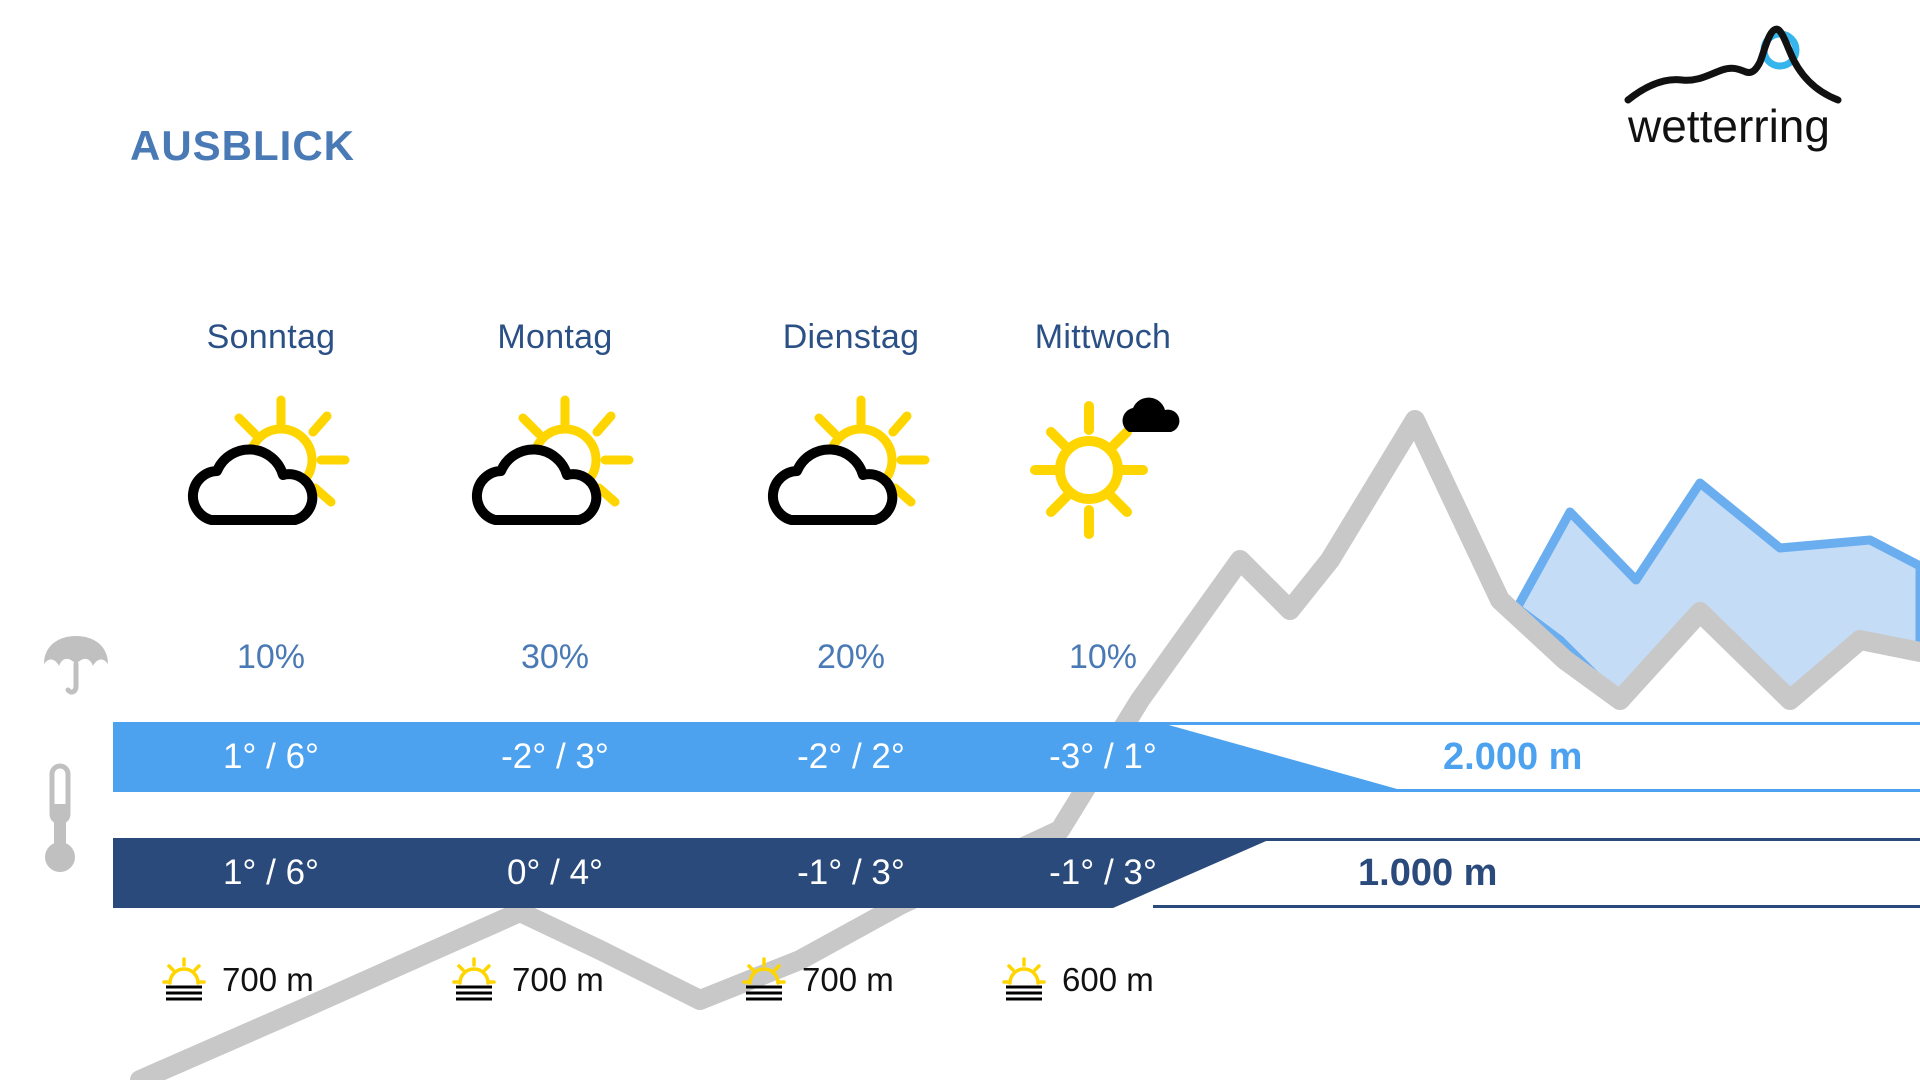 This screenshot has width=1920, height=1080. Describe the element at coordinates (271, 337) in the screenshot. I see `day-label: Sonntag` at that location.